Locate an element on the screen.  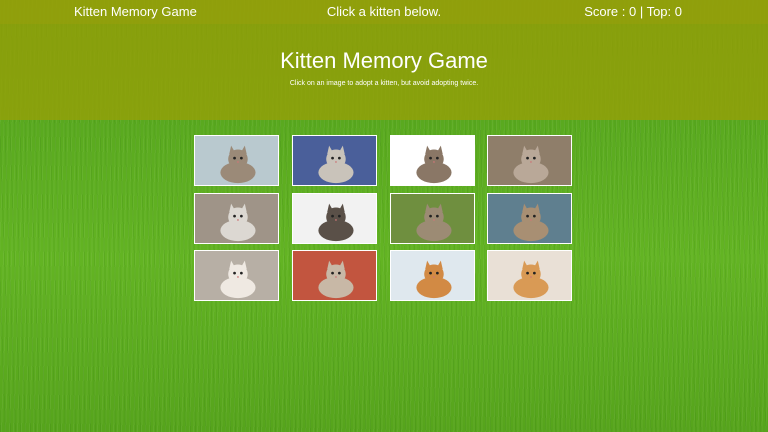
kitten-siamese-card is located at coordinates (236, 275).